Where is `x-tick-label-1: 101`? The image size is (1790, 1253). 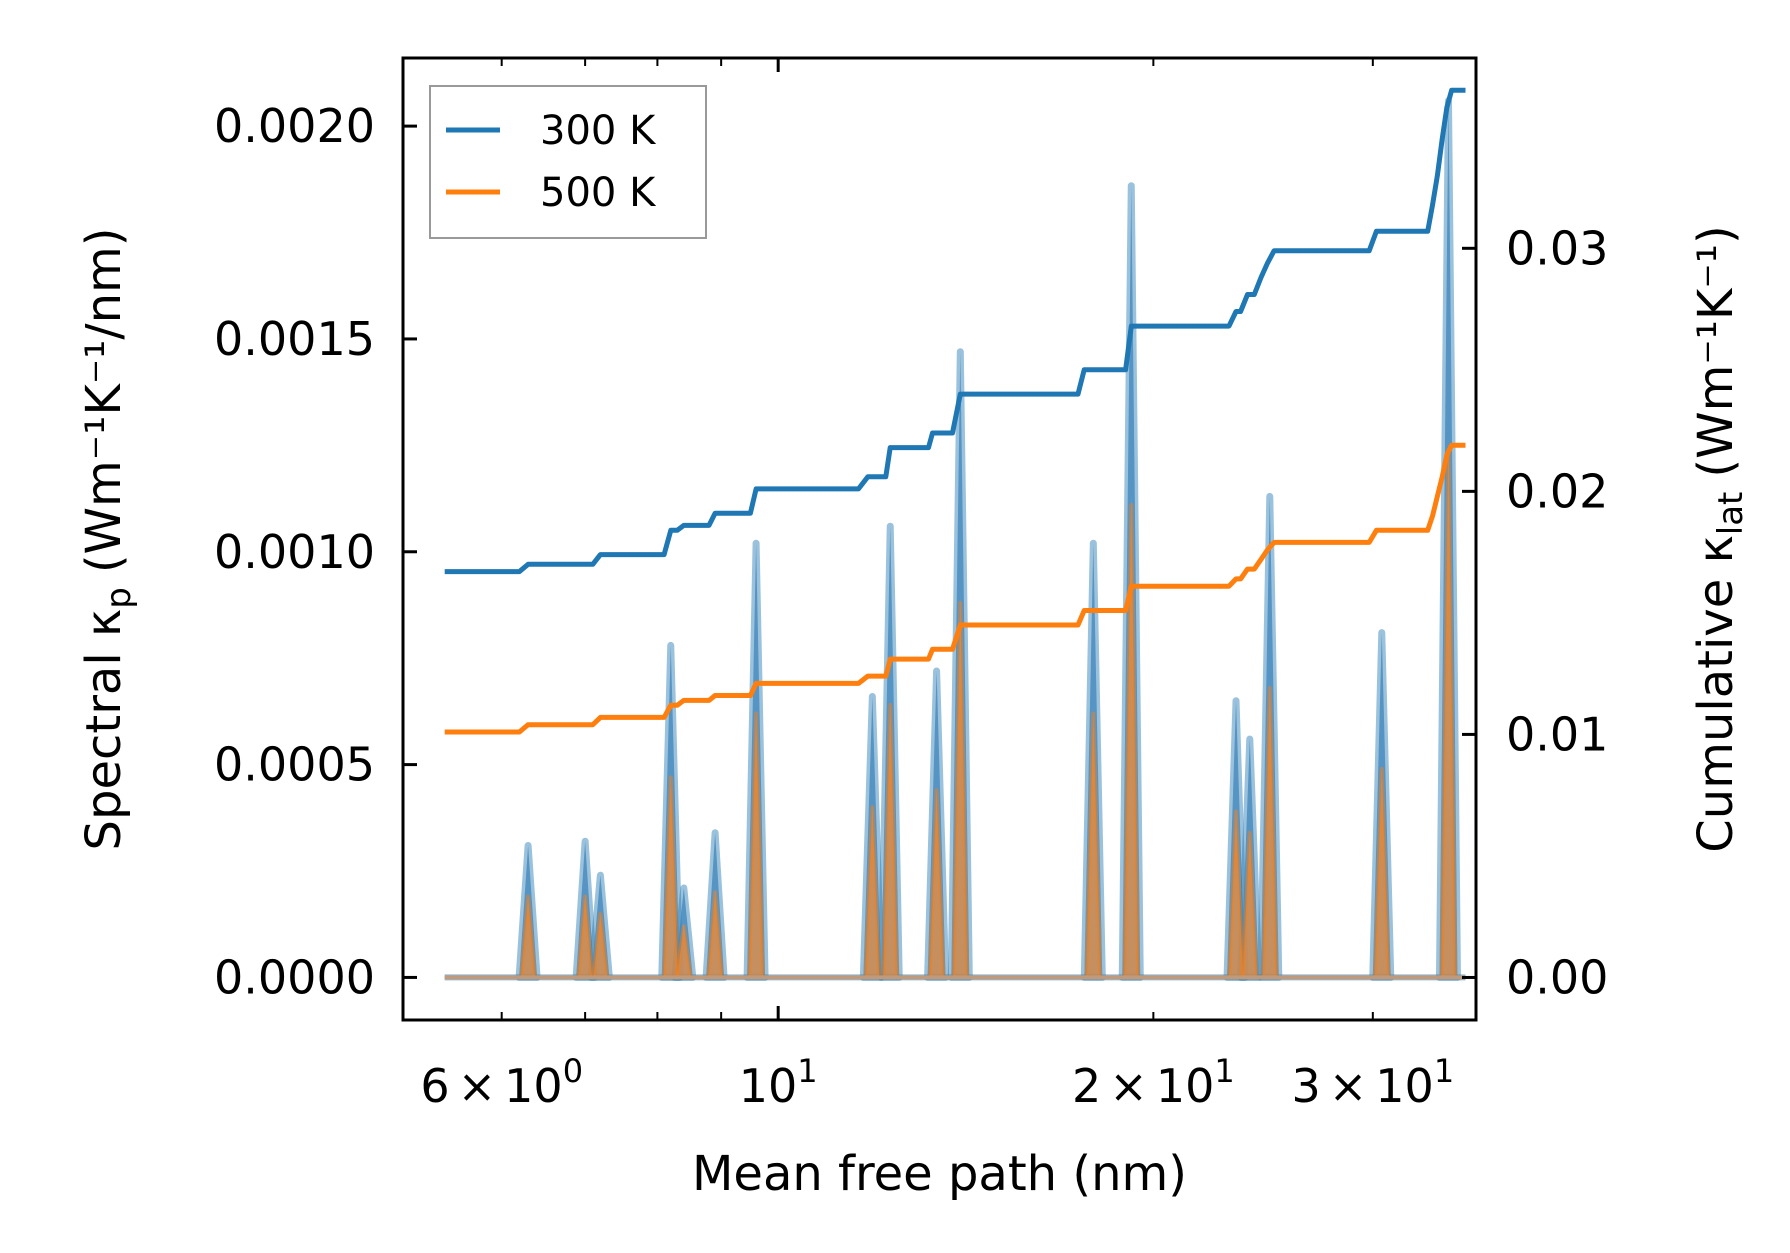 x-tick-label-1: 101 is located at coordinates (778, 1082).